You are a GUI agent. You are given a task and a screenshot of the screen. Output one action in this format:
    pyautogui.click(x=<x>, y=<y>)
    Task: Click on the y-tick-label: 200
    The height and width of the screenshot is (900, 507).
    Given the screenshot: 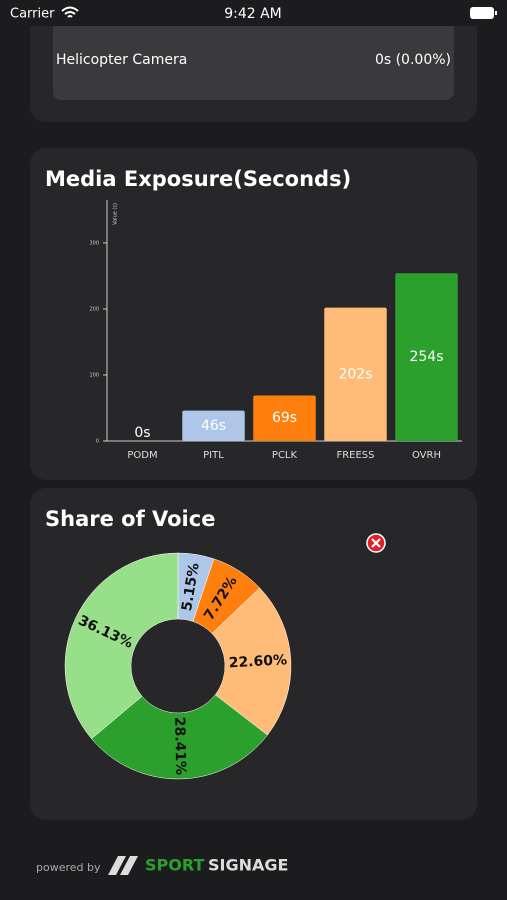 What is the action you would take?
    pyautogui.click(x=94, y=309)
    